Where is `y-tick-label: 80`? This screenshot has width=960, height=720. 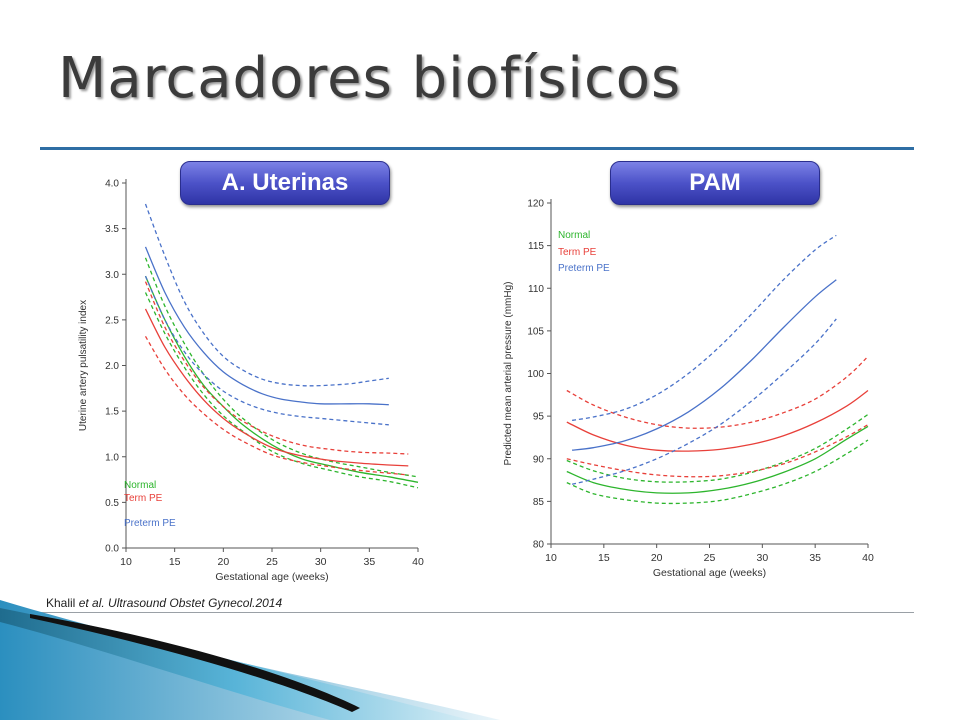 y-tick-label: 80 is located at coordinates (539, 545).